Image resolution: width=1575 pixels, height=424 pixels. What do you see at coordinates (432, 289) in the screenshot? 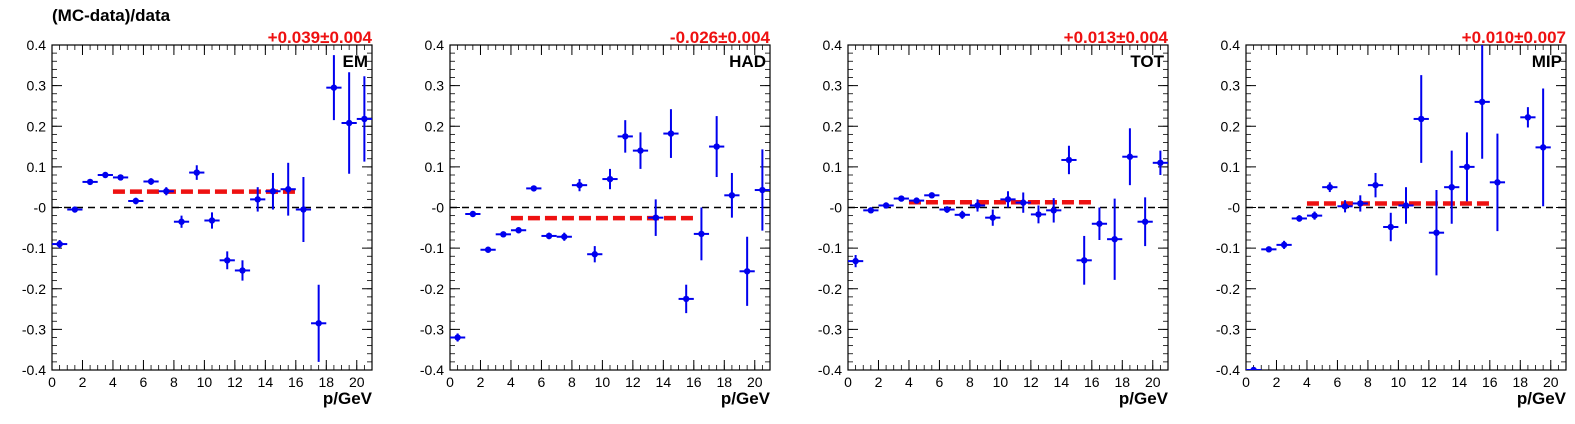
I see `y-tick-label: -0.2` at bounding box center [432, 289].